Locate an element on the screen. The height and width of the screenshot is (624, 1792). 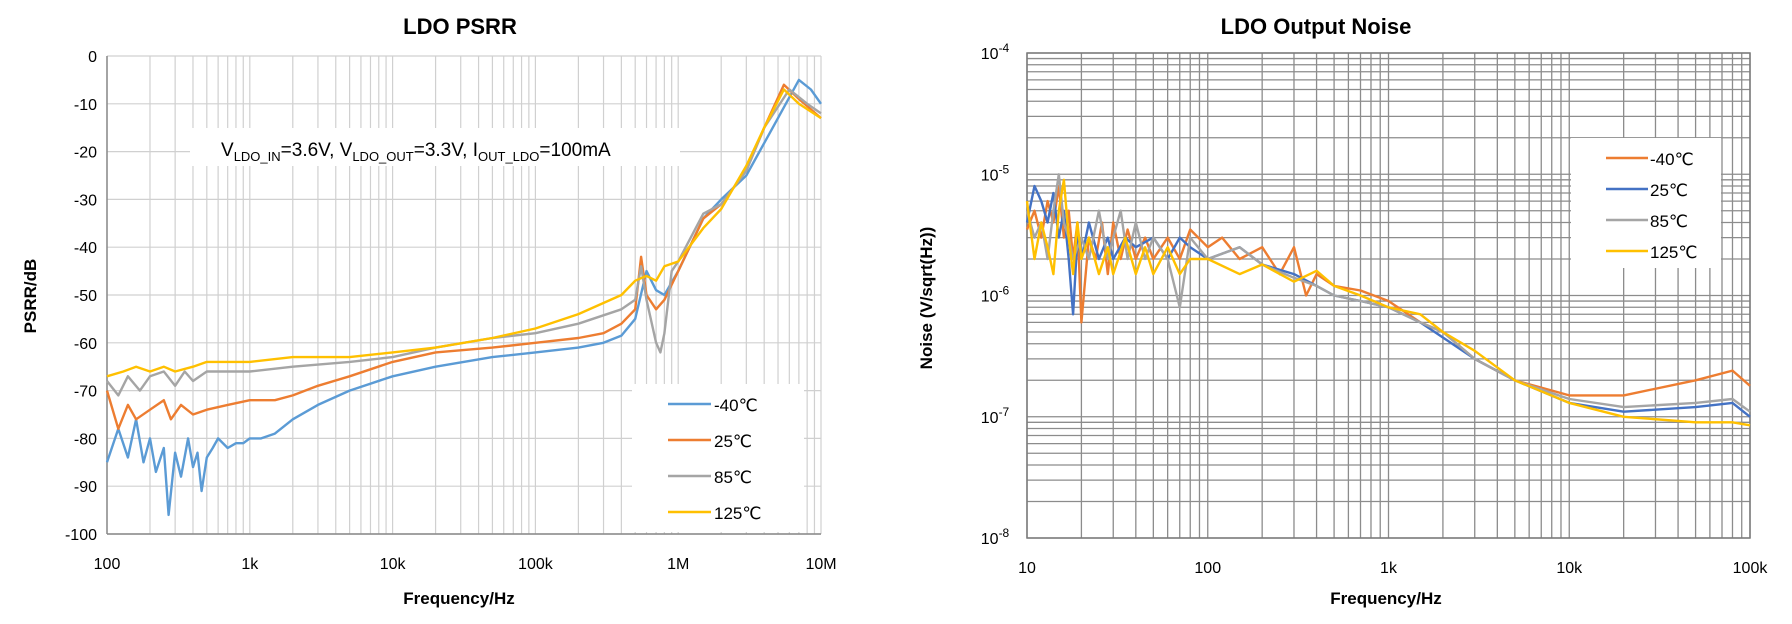
noise-legend-label: -40℃ is located at coordinates (1672, 159).